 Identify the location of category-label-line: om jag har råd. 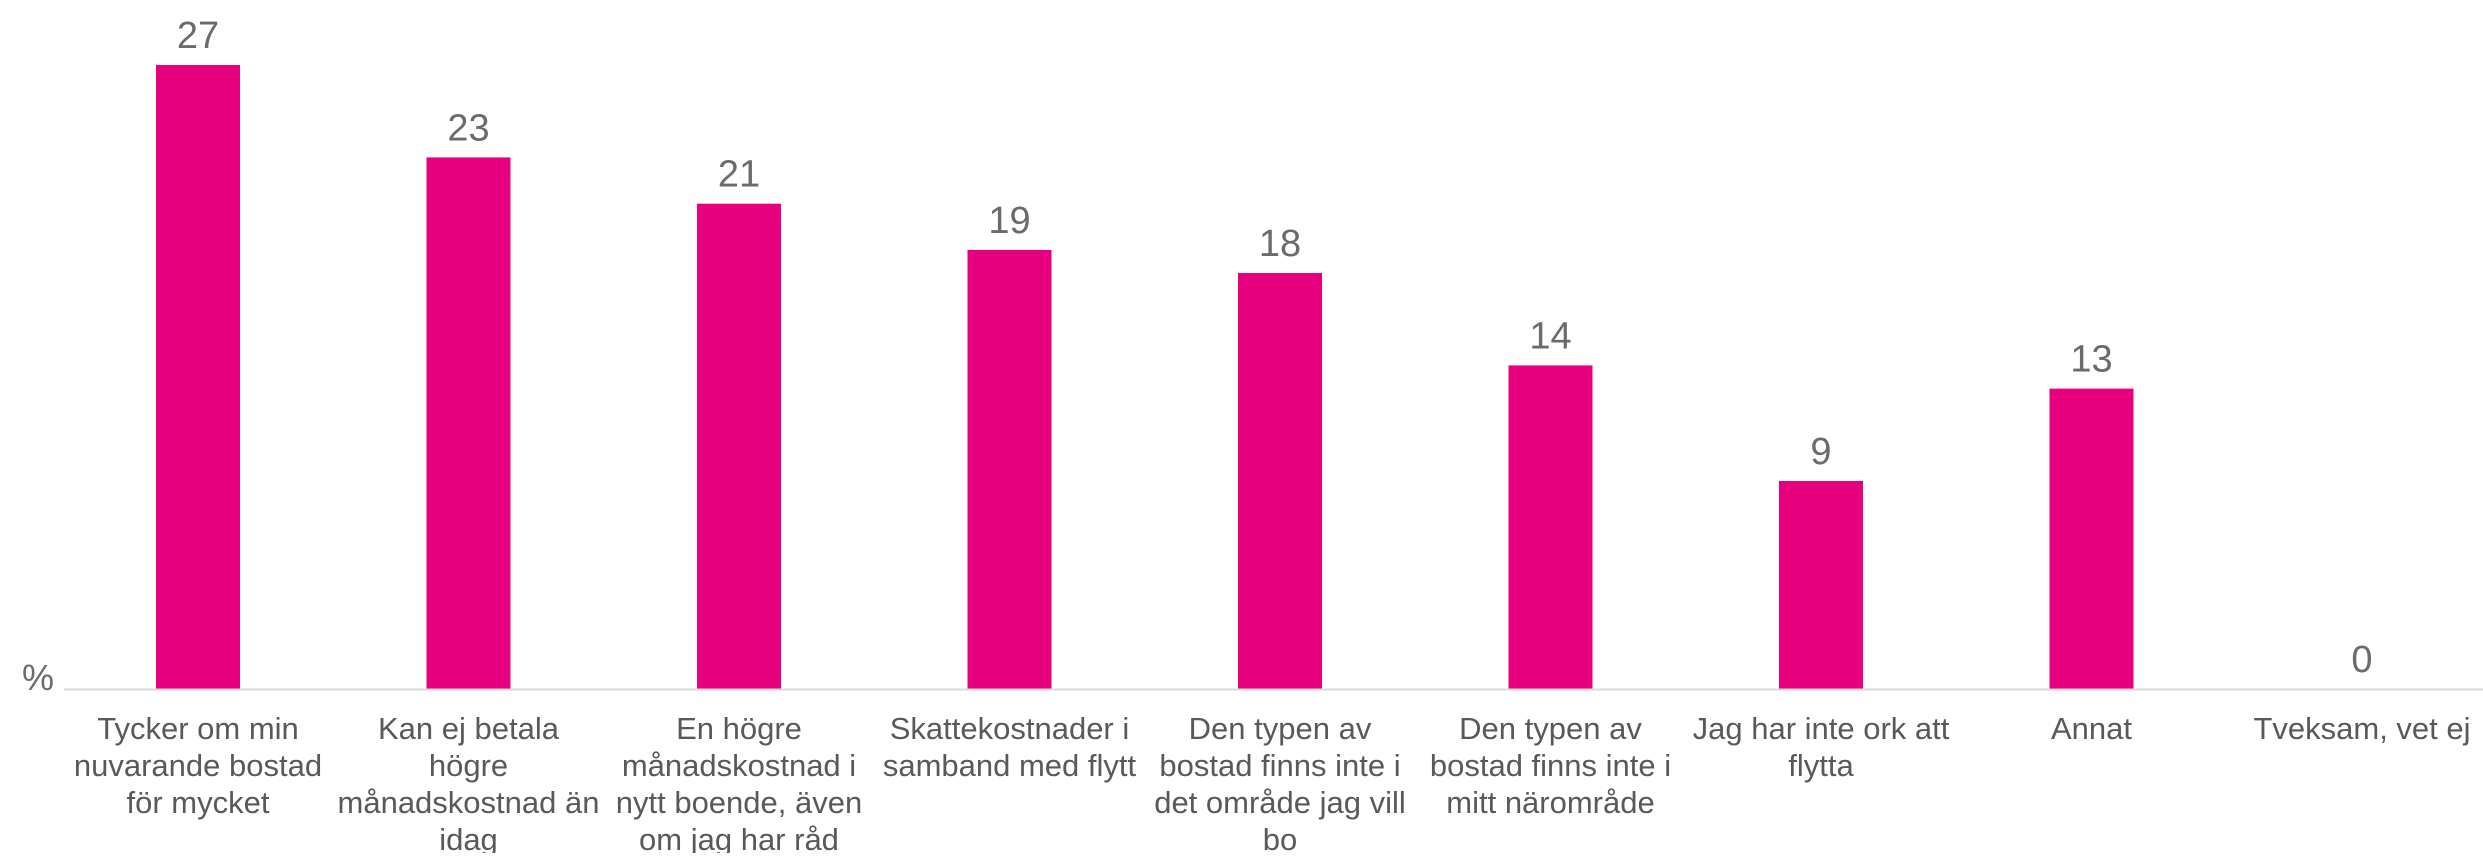
(739, 837).